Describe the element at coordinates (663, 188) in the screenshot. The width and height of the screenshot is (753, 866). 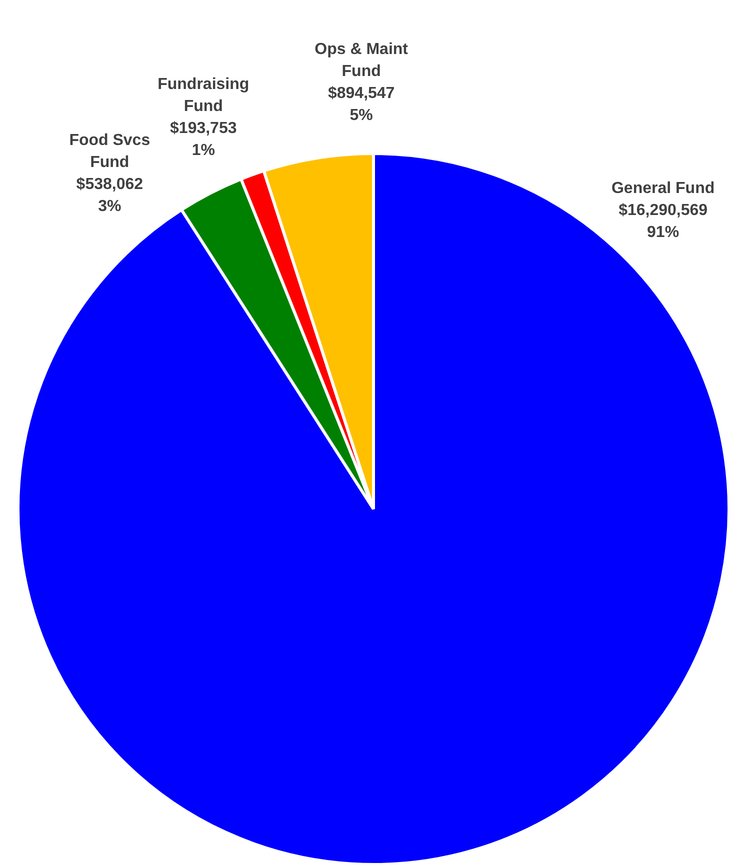
I see `slice-label: General Fund` at that location.